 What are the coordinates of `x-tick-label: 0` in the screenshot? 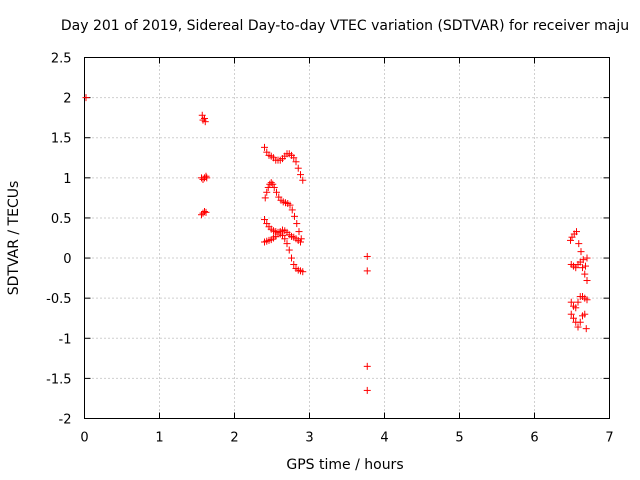 It's located at (84, 438).